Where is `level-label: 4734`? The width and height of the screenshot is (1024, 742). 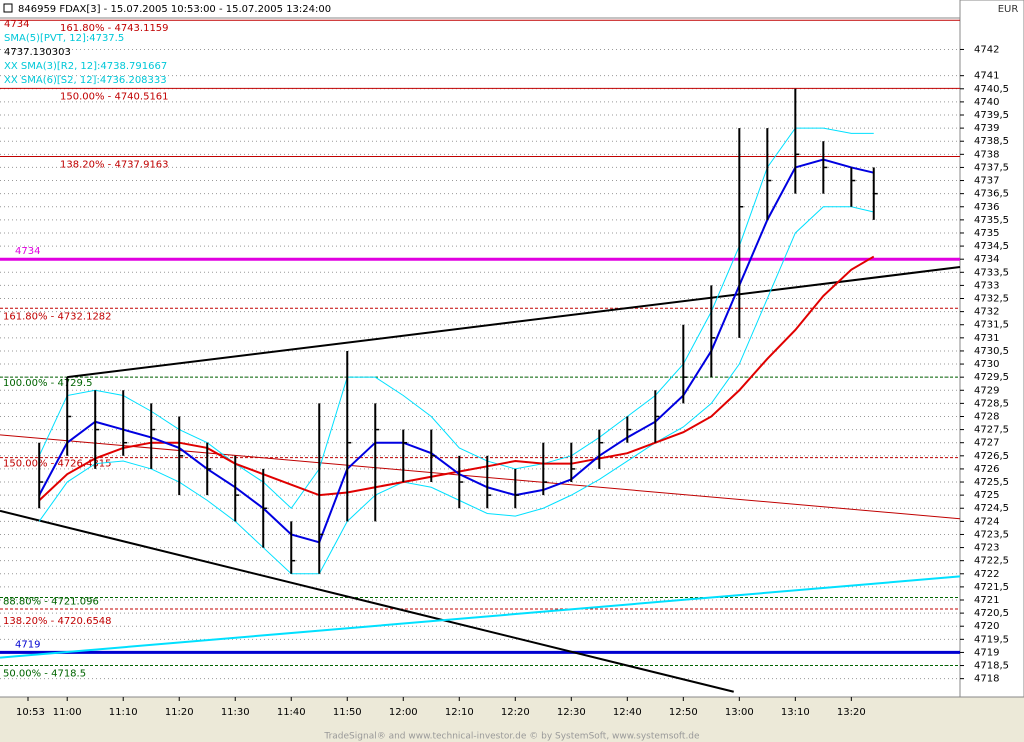
level-label: 4734 is located at coordinates (27, 251).